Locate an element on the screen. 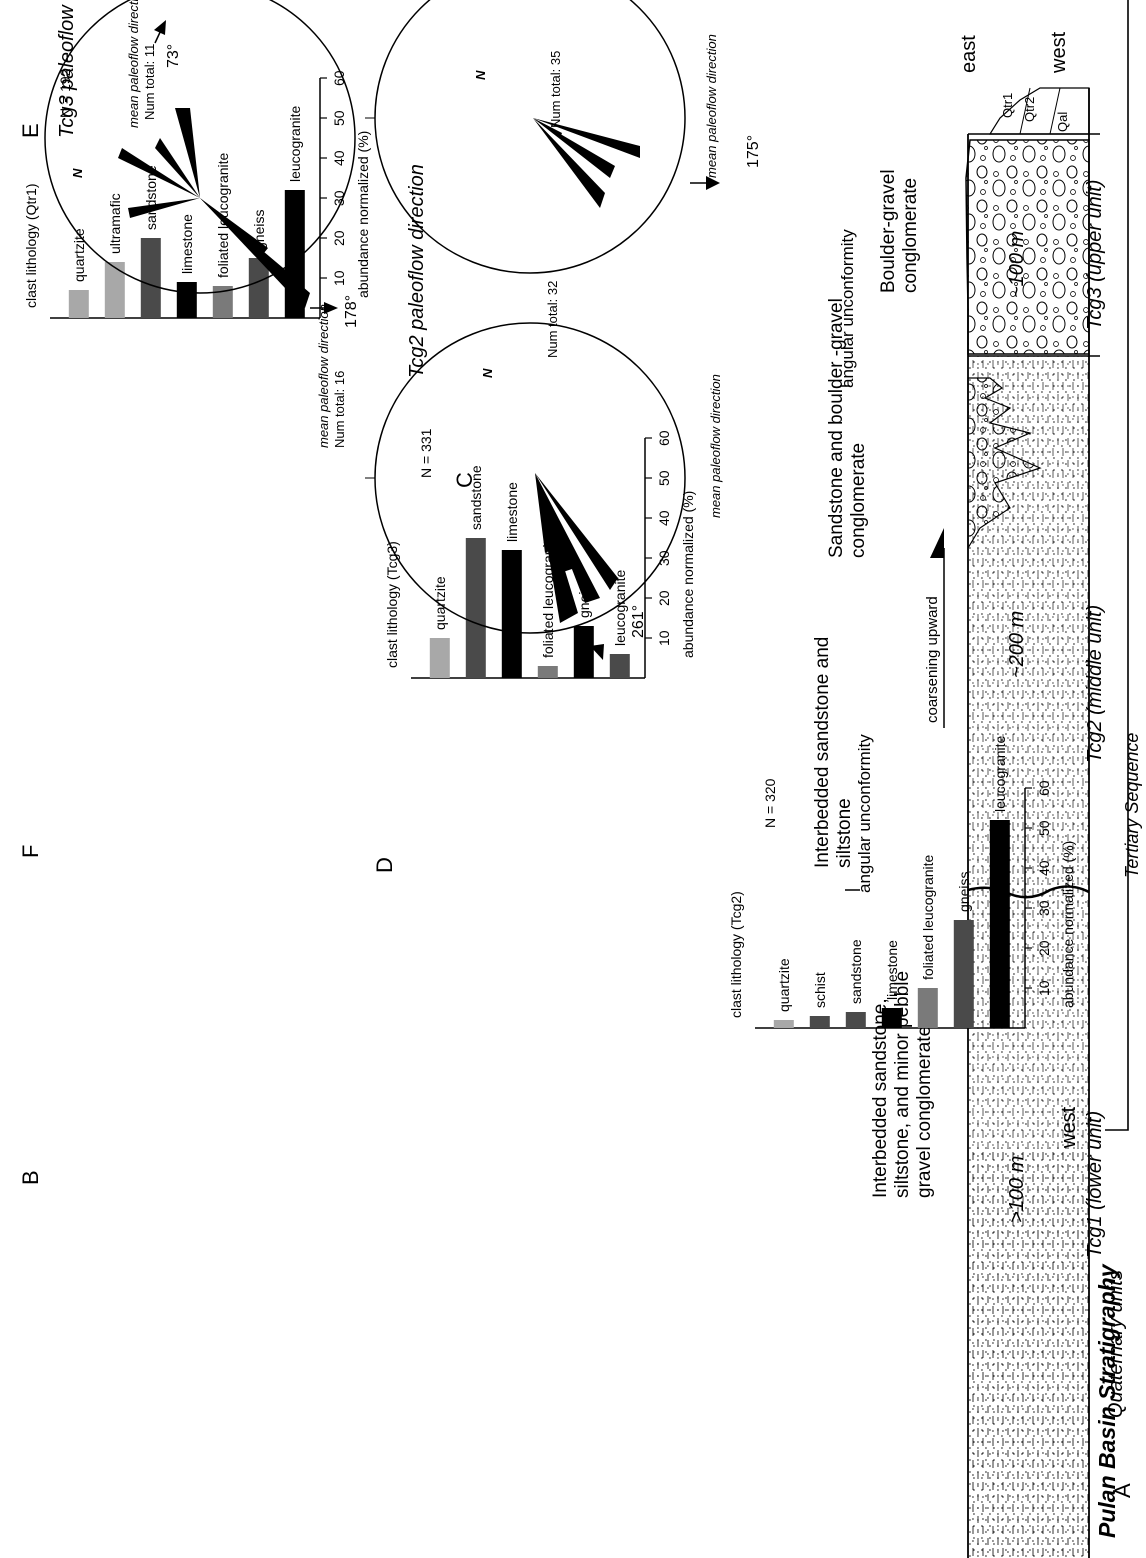 The height and width of the screenshot is (1558, 1146). category-label: foliated leucogranite is located at coordinates (928, 917).